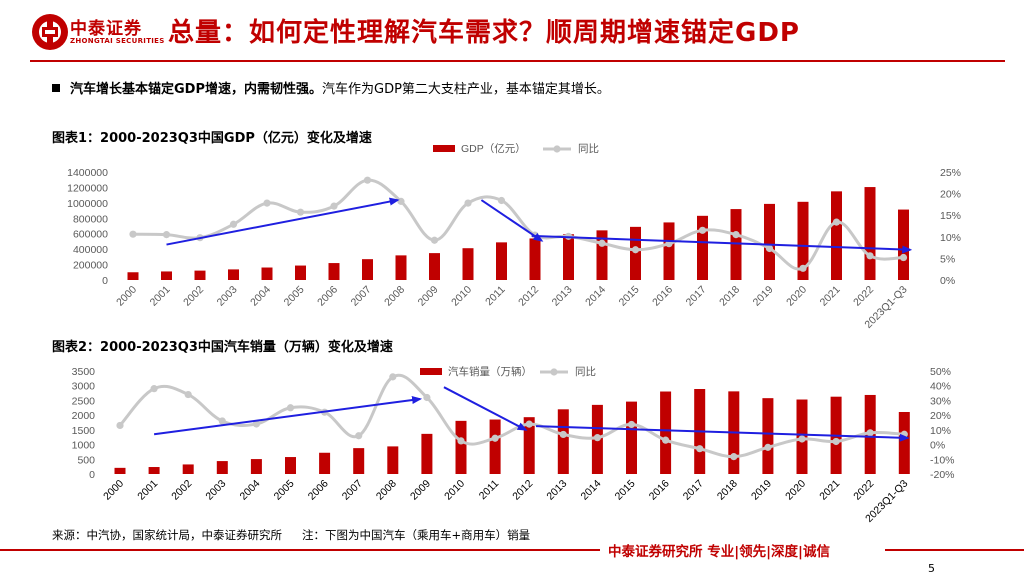 The width and height of the screenshot is (1024, 576). I want to click on chart1-x-tick-label: 2009, so click(428, 296).